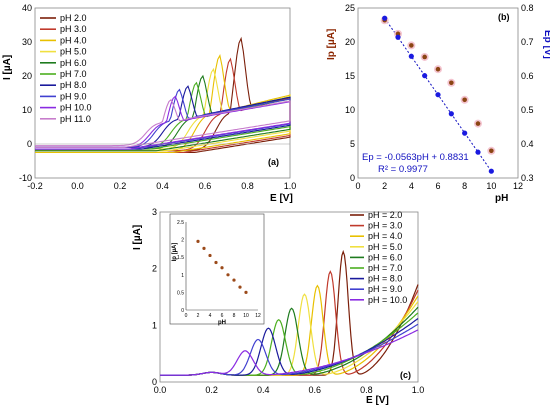 Image resolution: width=550 pixels, height=409 pixels. Describe the element at coordinates (29, 144) in the screenshot. I see `panel-a-ytick: 0` at that location.